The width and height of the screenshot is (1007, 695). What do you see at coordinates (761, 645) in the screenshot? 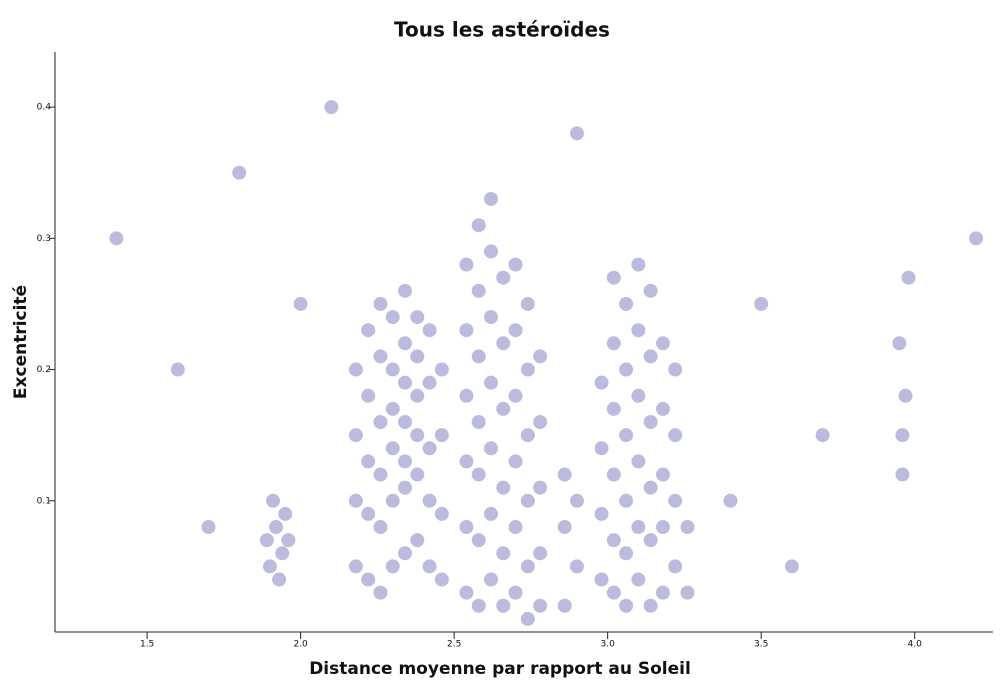
I see `x-tick-label: 3.5` at bounding box center [761, 645].